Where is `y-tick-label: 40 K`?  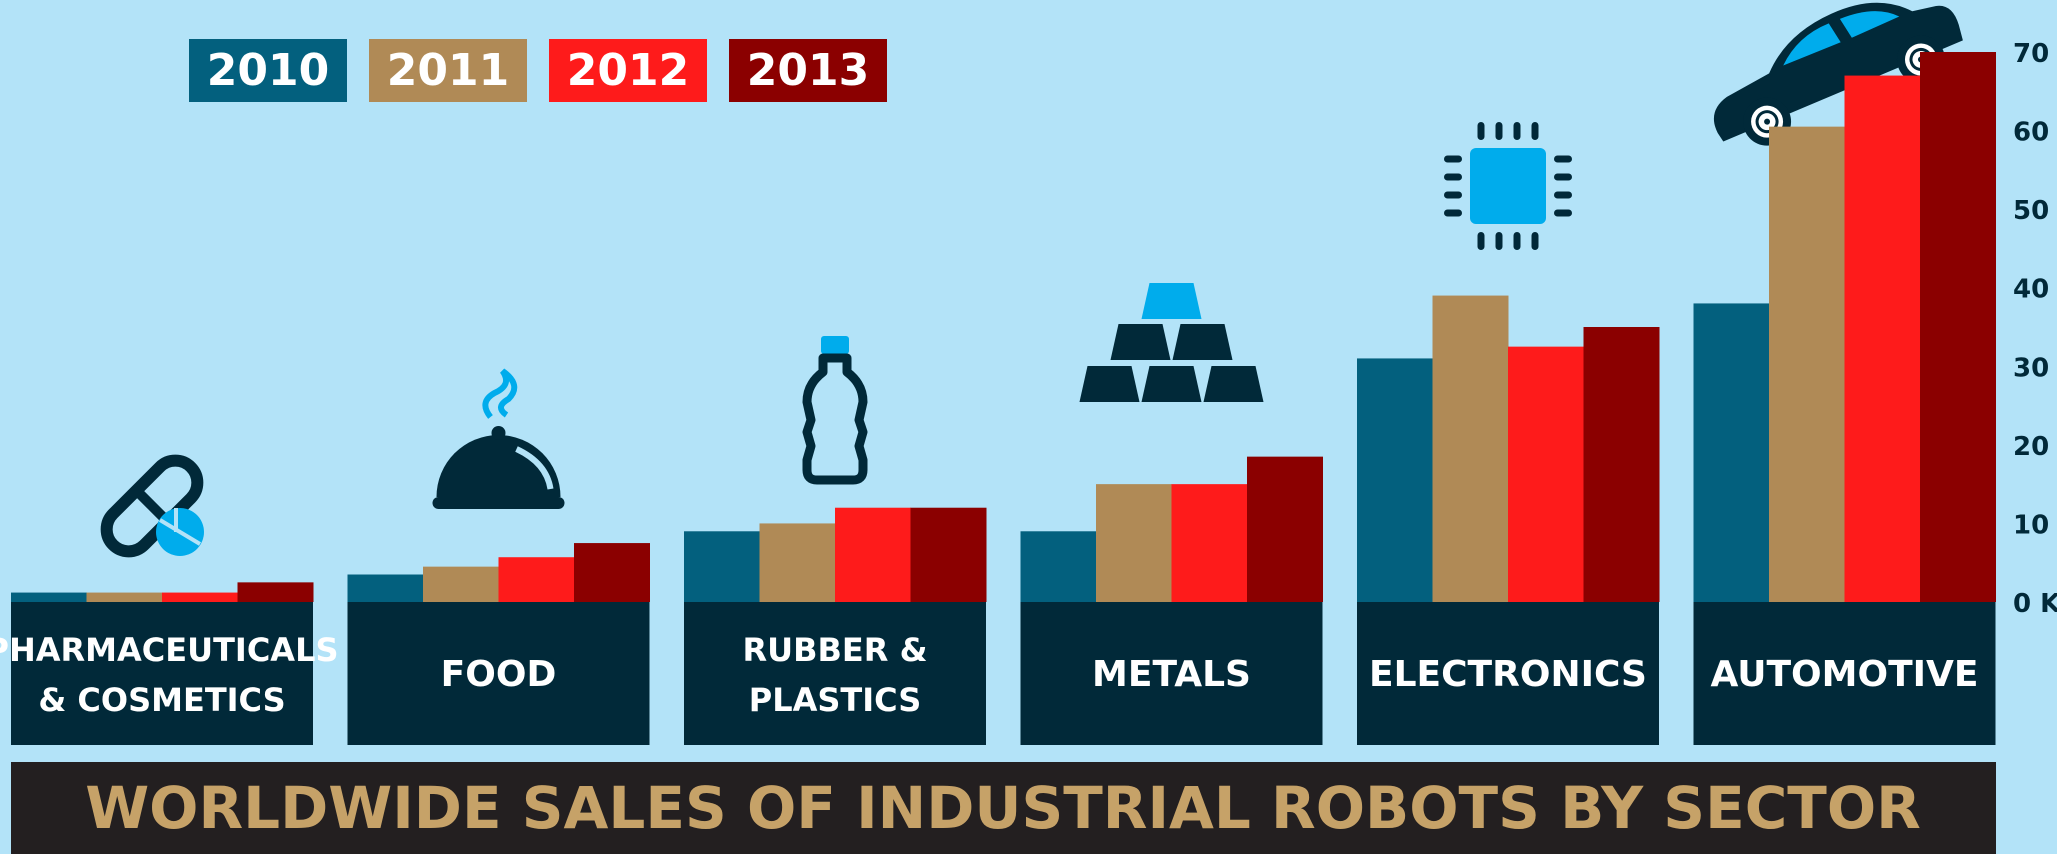
y-tick-label: 40 K is located at coordinates (2035, 290).